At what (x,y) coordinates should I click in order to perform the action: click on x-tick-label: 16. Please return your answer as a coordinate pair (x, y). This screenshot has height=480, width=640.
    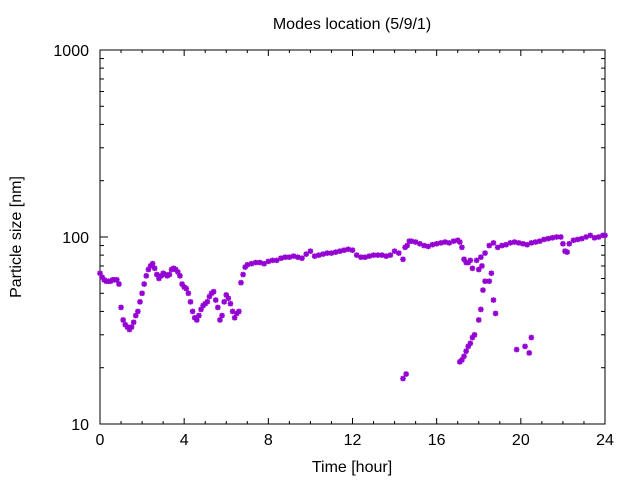
    Looking at the image, I should click on (437, 440).